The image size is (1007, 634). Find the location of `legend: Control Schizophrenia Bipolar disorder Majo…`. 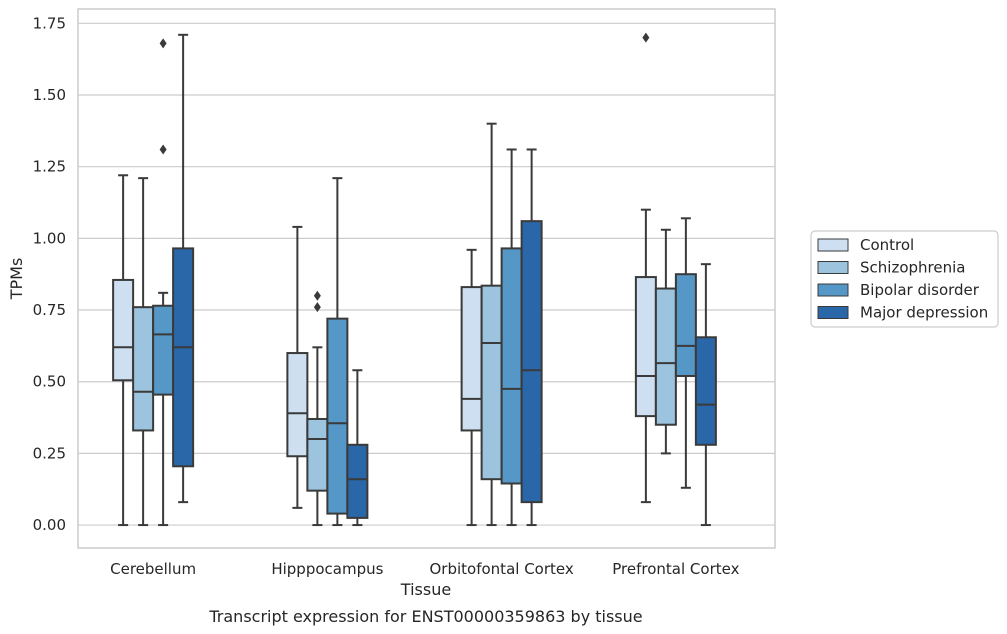

legend: Control Schizophrenia Bipolar disorder Majo… is located at coordinates (904, 279).